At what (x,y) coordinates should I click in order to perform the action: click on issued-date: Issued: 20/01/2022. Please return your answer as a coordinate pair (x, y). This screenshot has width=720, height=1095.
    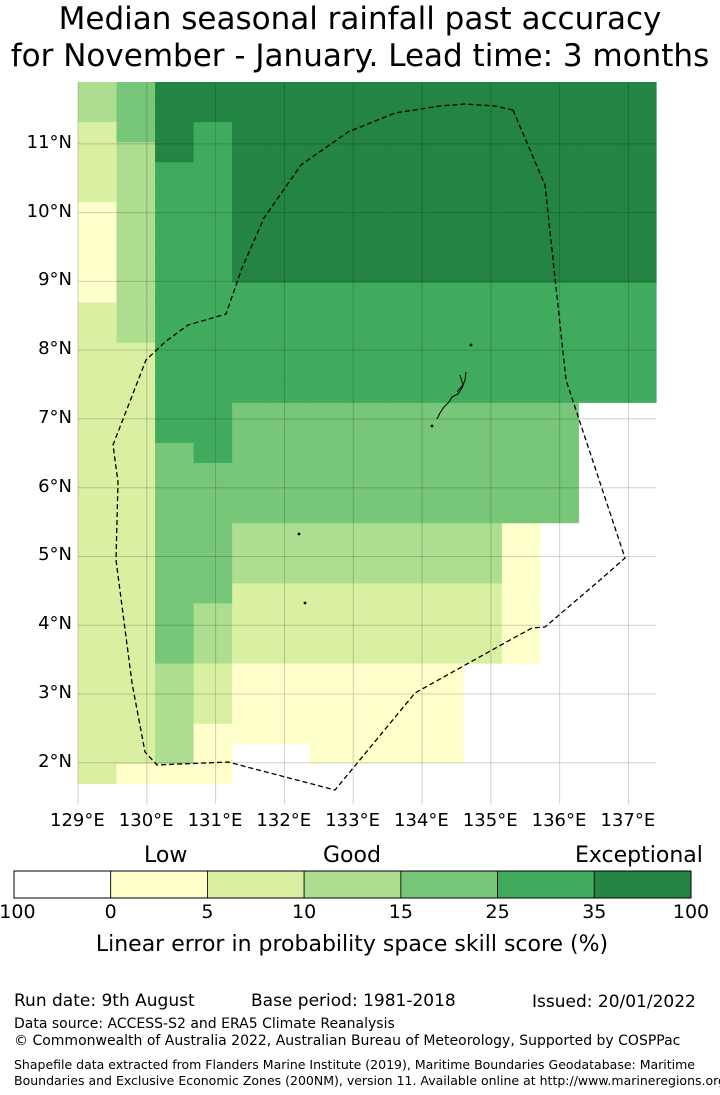
    Looking at the image, I should click on (614, 1002).